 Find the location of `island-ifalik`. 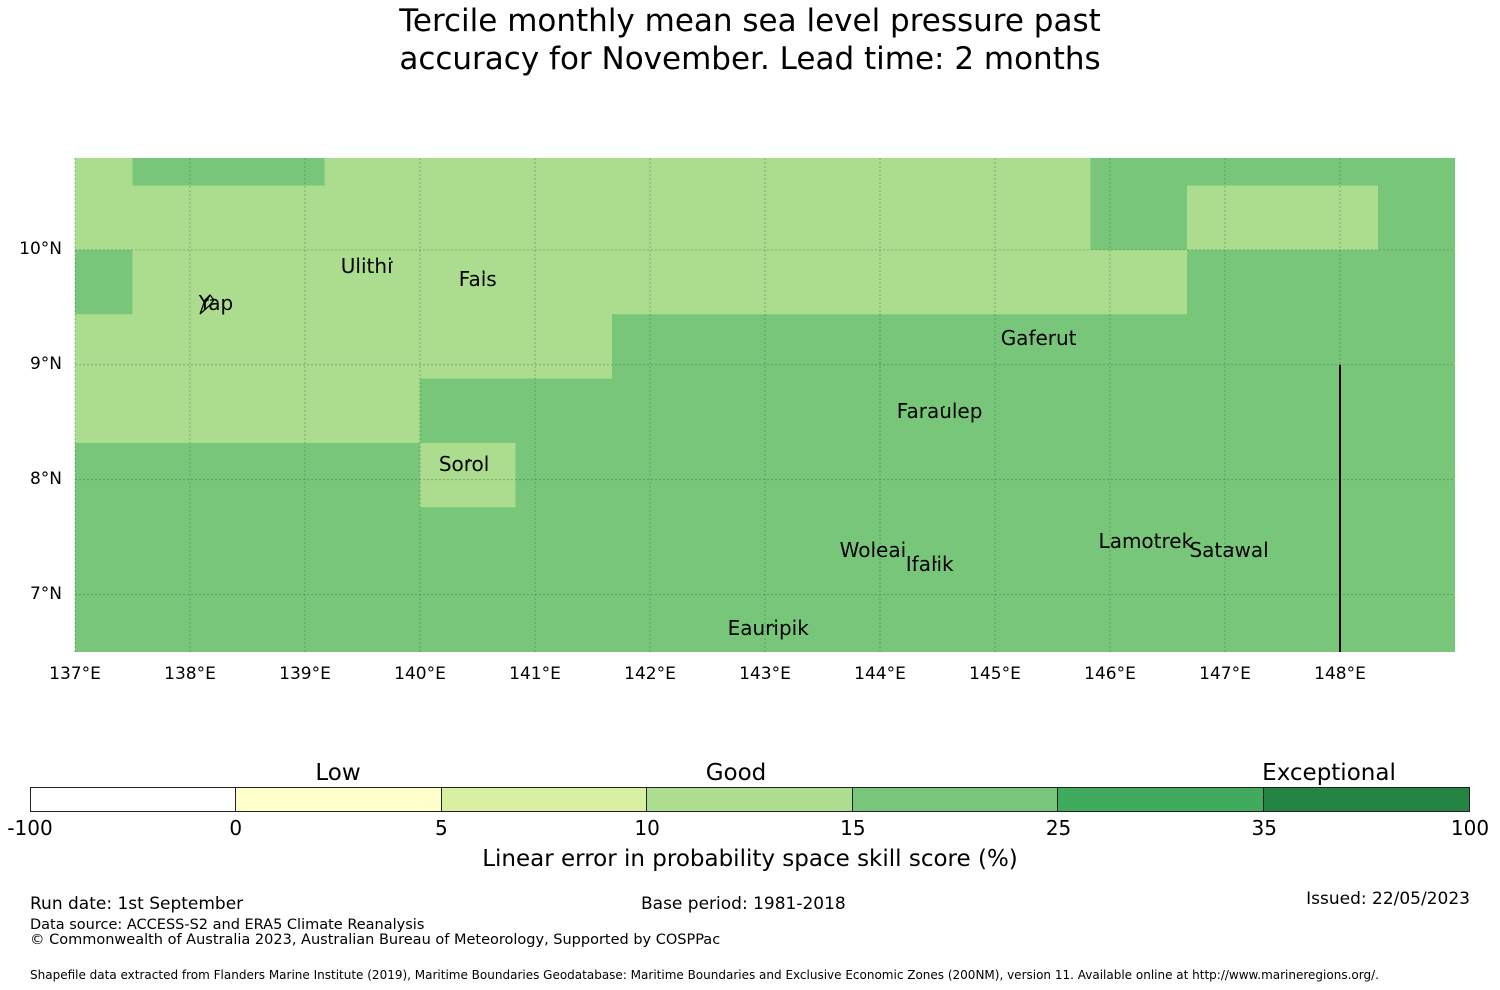

island-ifalik is located at coordinates (935, 561).